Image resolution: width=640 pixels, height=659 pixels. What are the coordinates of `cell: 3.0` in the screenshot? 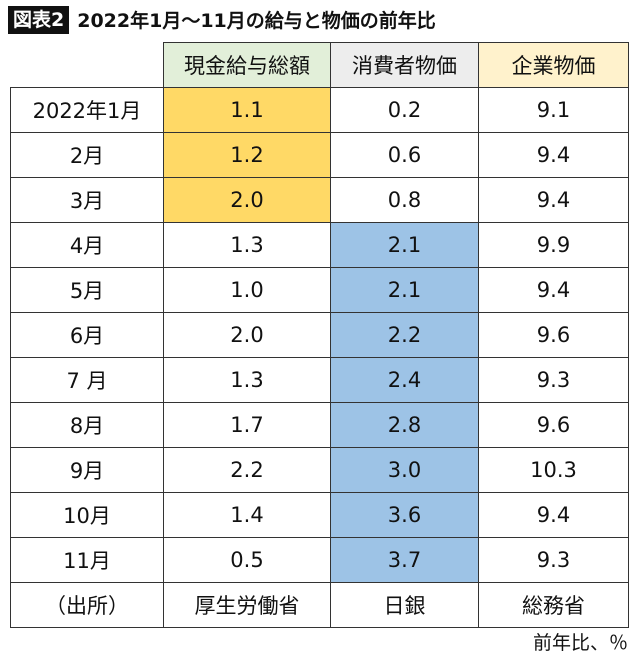 It's located at (404, 470).